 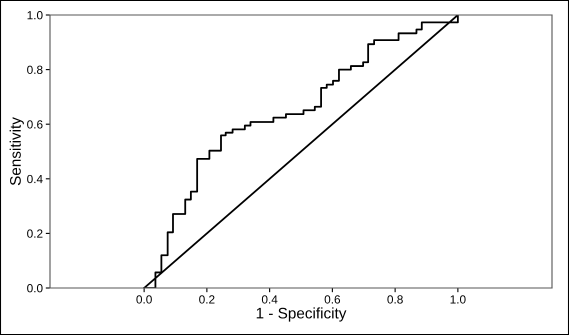 I want to click on x-tick-label: 0.6, so click(x=332, y=299).